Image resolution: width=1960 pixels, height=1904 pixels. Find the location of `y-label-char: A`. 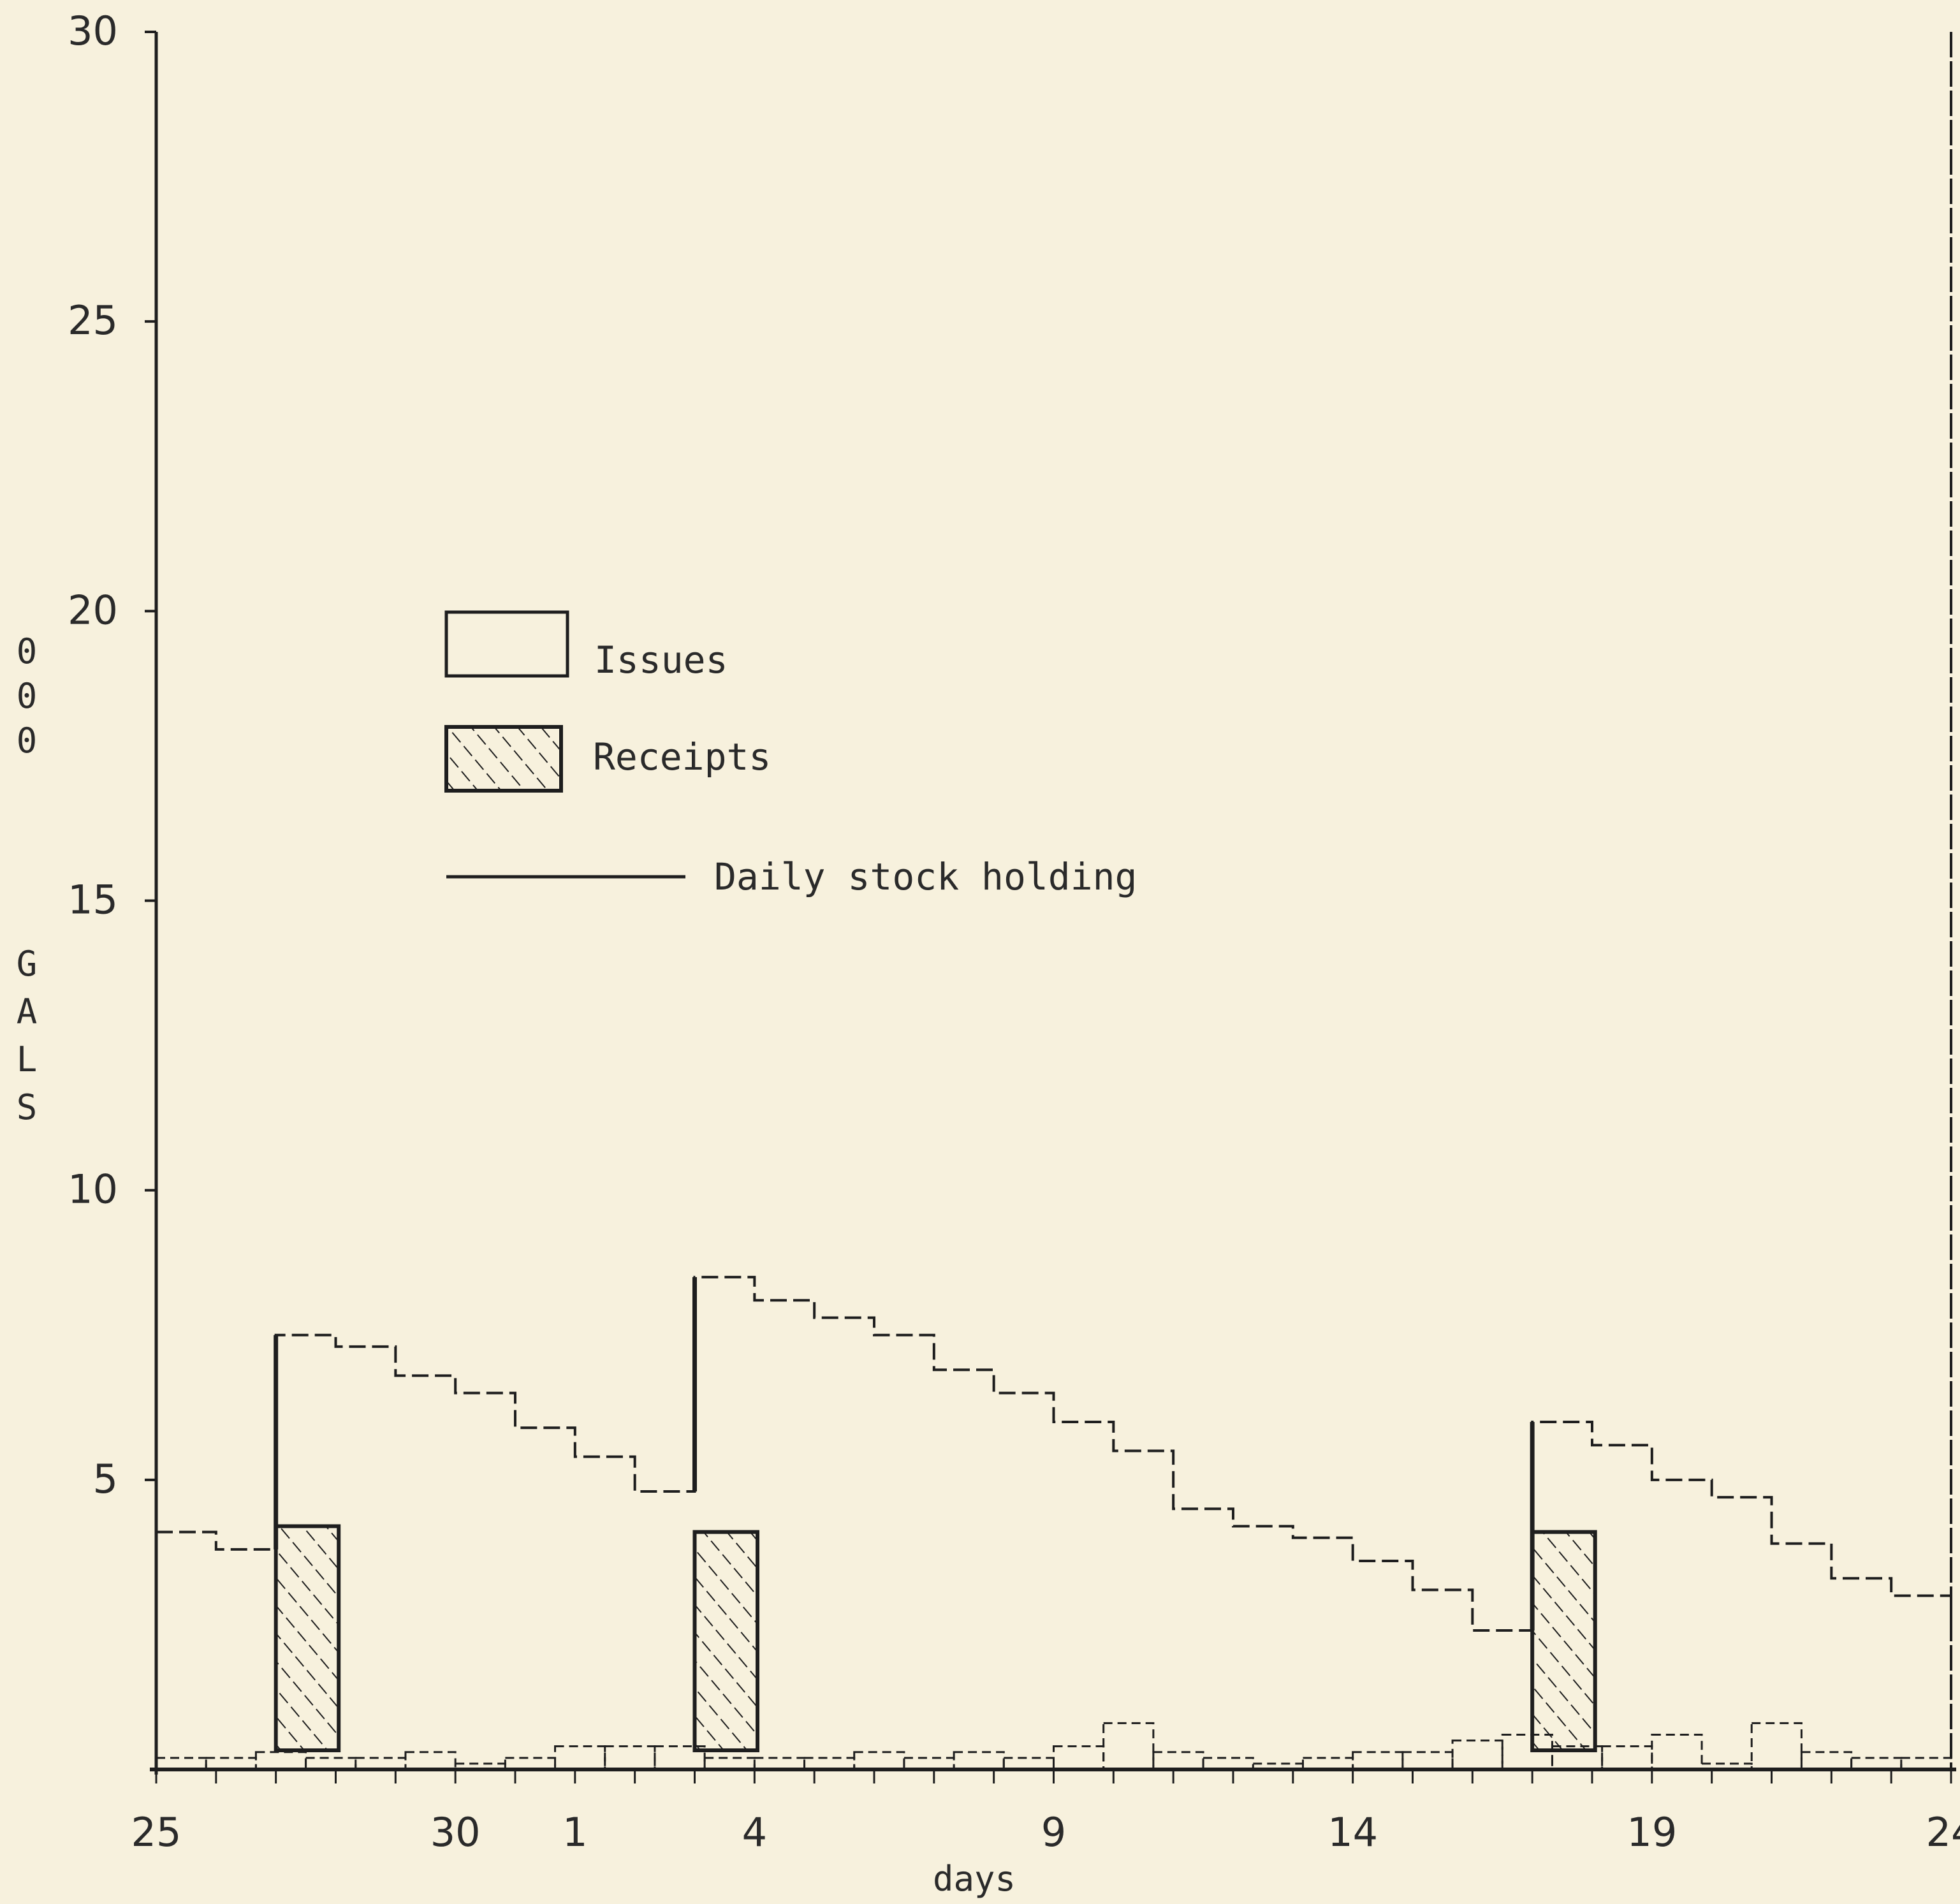

y-label-char: A is located at coordinates (27, 1012).